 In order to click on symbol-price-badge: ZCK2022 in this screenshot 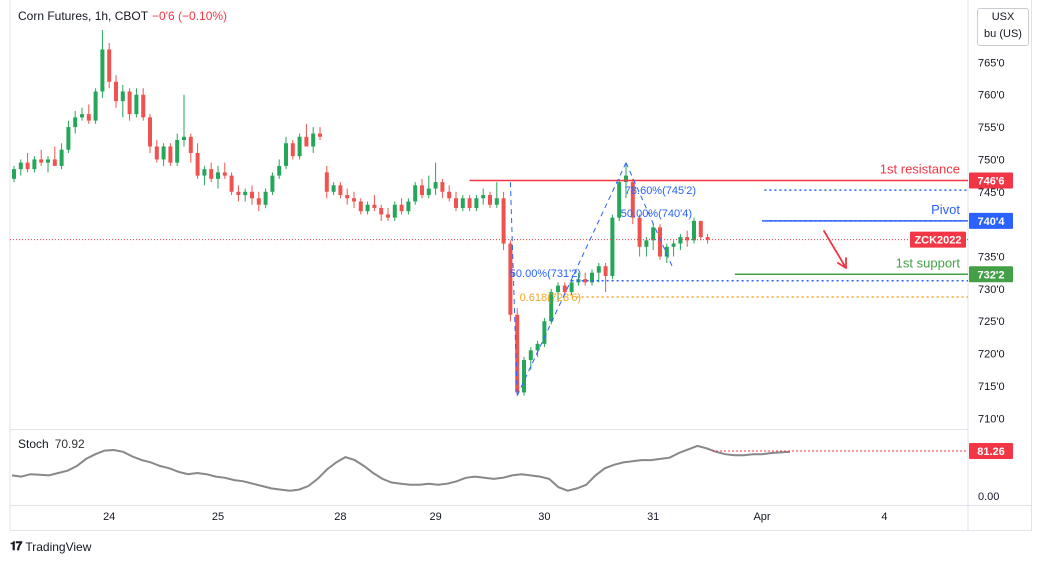, I will do `click(937, 241)`.